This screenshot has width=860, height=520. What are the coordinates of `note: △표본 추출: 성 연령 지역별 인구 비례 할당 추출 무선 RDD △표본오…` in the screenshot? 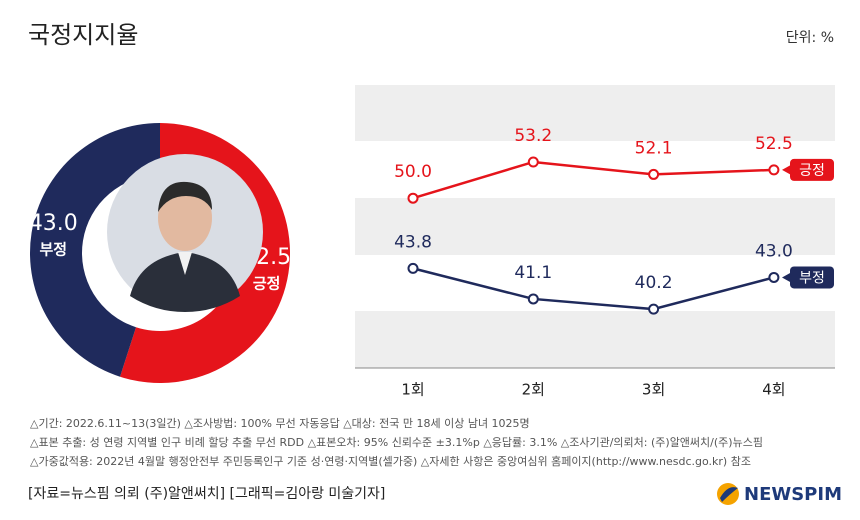 It's located at (396, 442).